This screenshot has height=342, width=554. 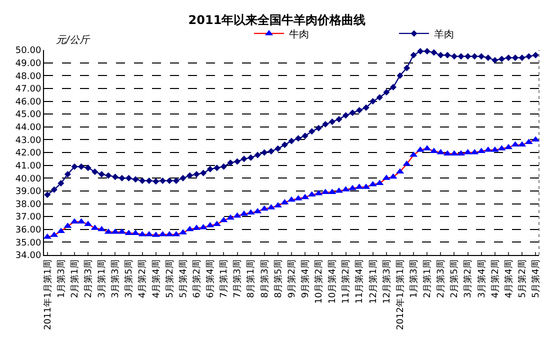 What do you see at coordinates (28, 51) in the screenshot?
I see `y-tick-label: 50.00` at bounding box center [28, 51].